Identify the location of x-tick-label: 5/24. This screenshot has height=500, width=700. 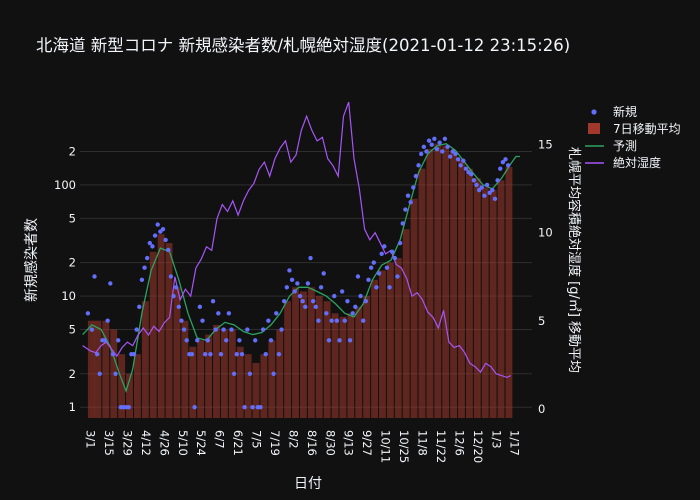
(201, 443).